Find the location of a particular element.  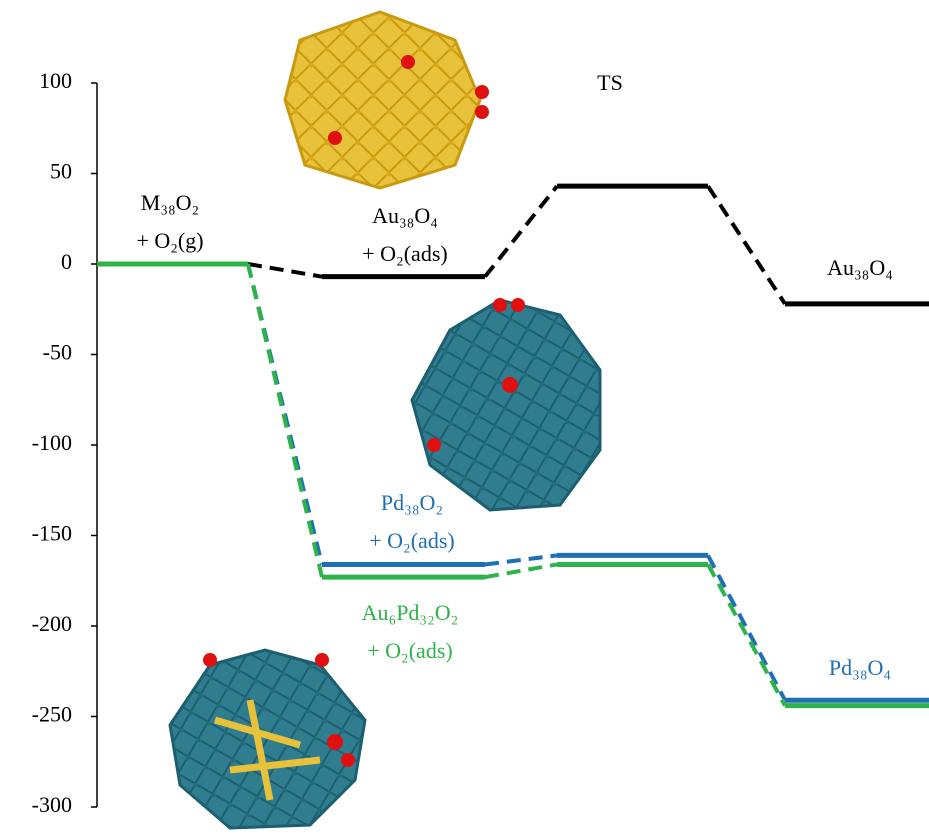

annotation: TS is located at coordinates (610, 82).